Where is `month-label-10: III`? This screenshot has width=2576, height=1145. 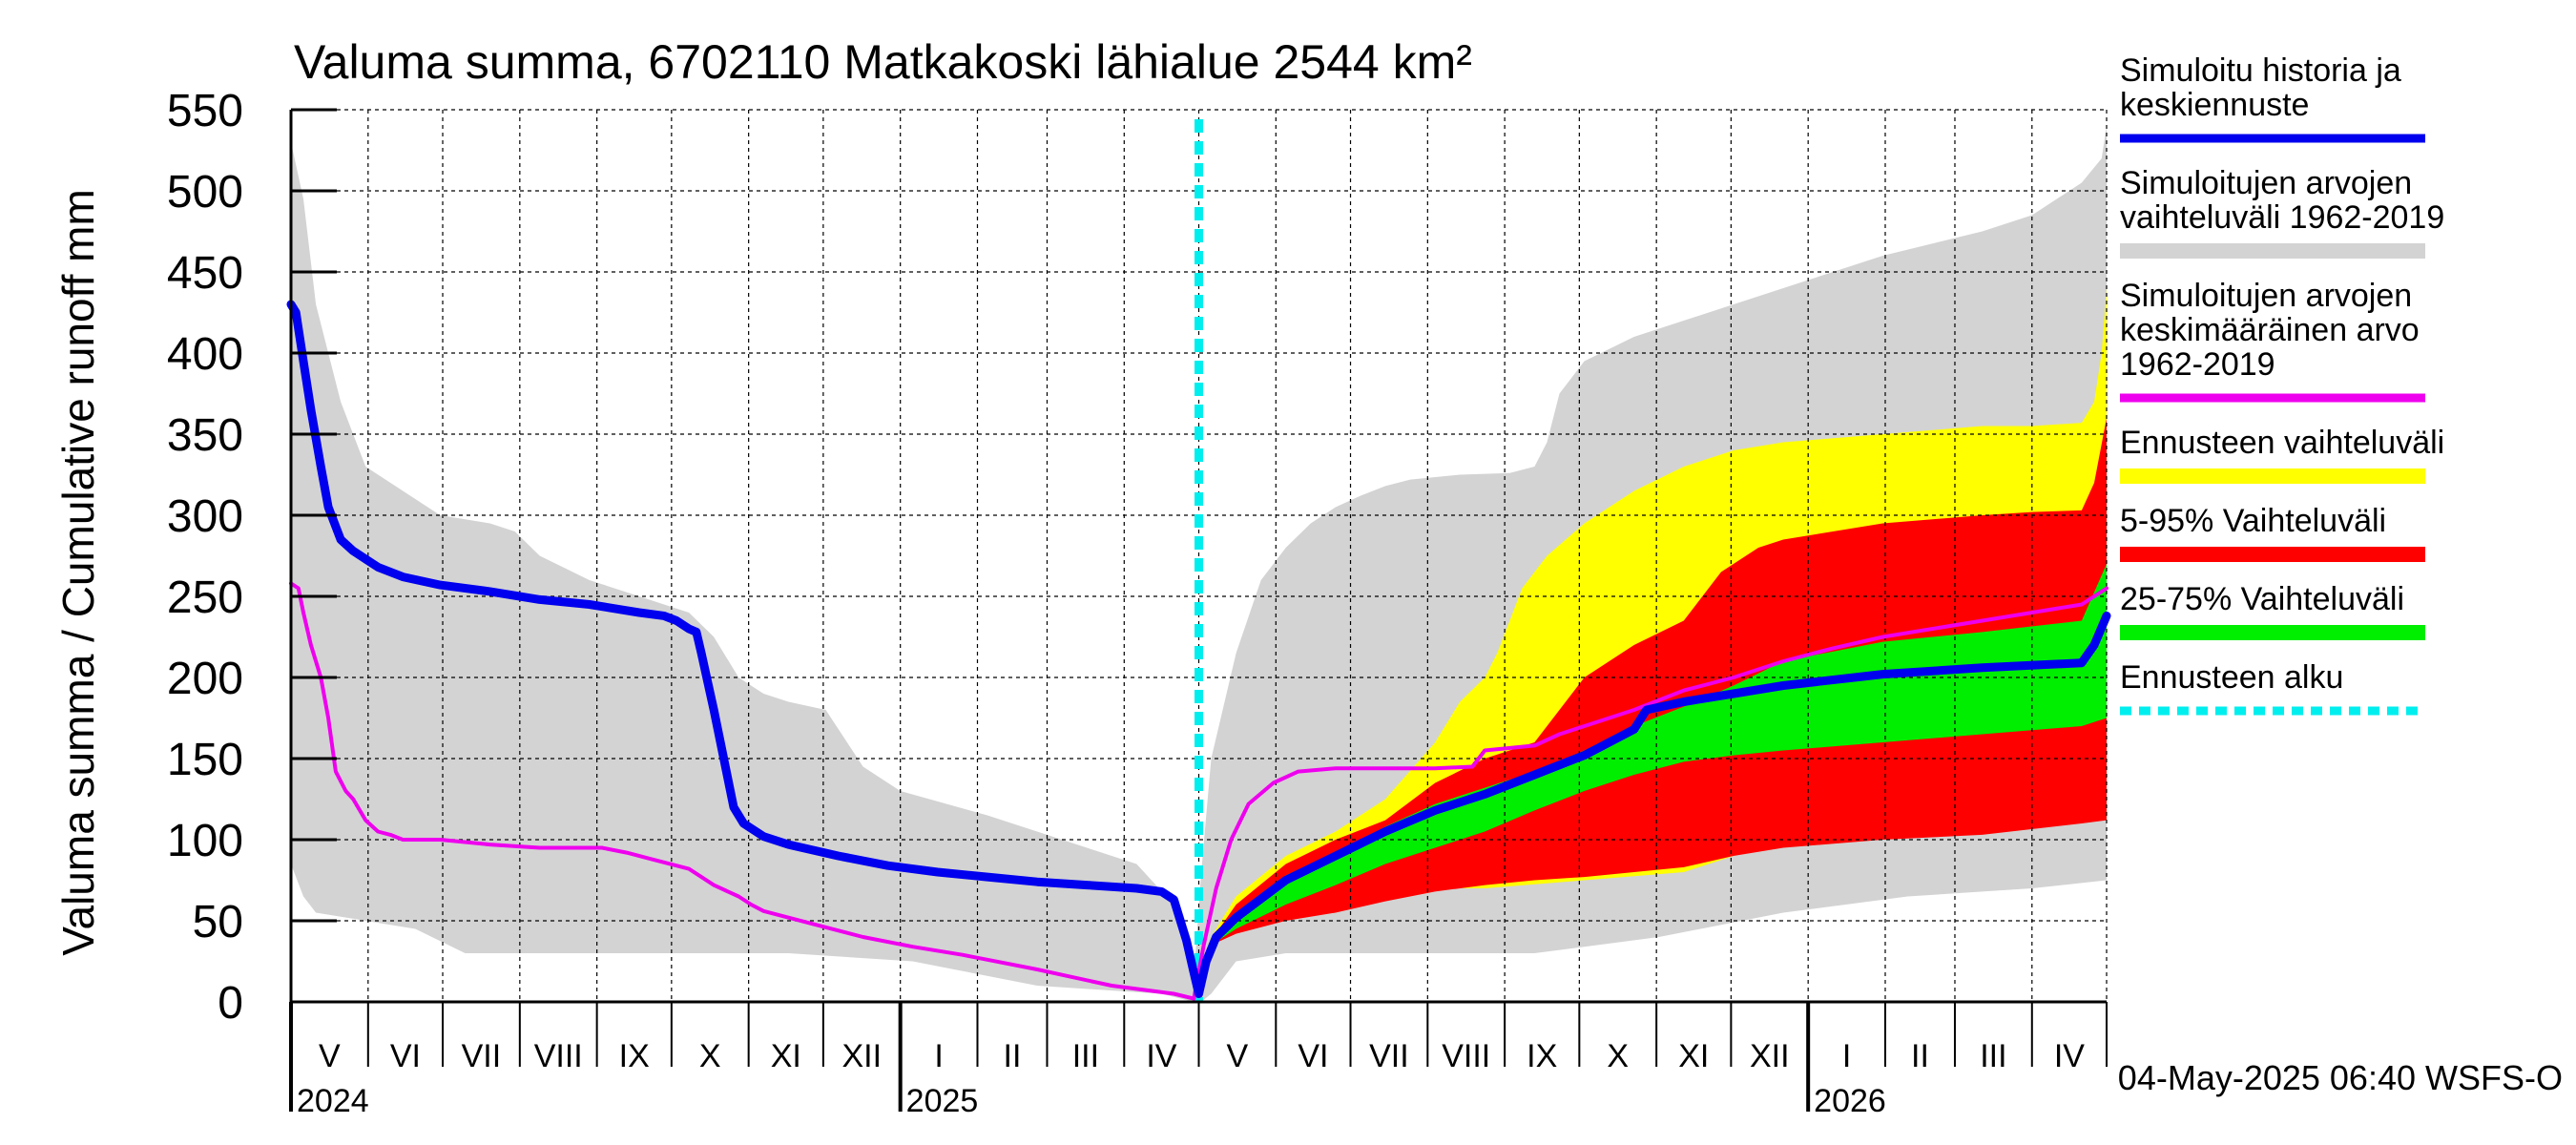
month-label-10: III is located at coordinates (1085, 1056).